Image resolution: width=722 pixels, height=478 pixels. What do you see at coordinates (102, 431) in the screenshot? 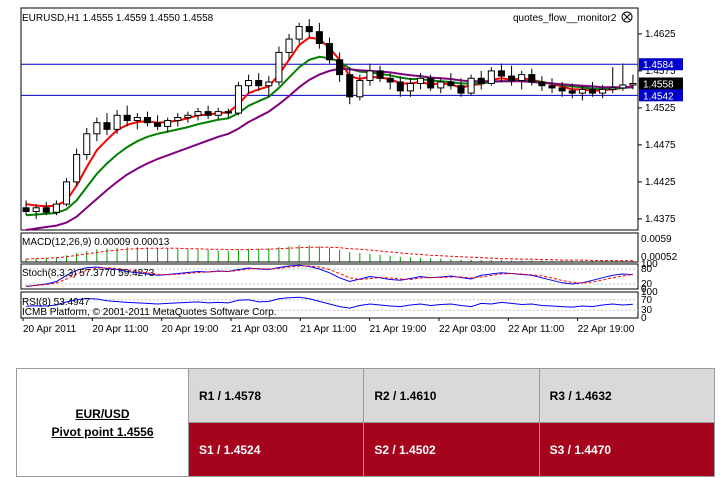
I see `pivot-label: Pivot point 1.4556` at bounding box center [102, 431].